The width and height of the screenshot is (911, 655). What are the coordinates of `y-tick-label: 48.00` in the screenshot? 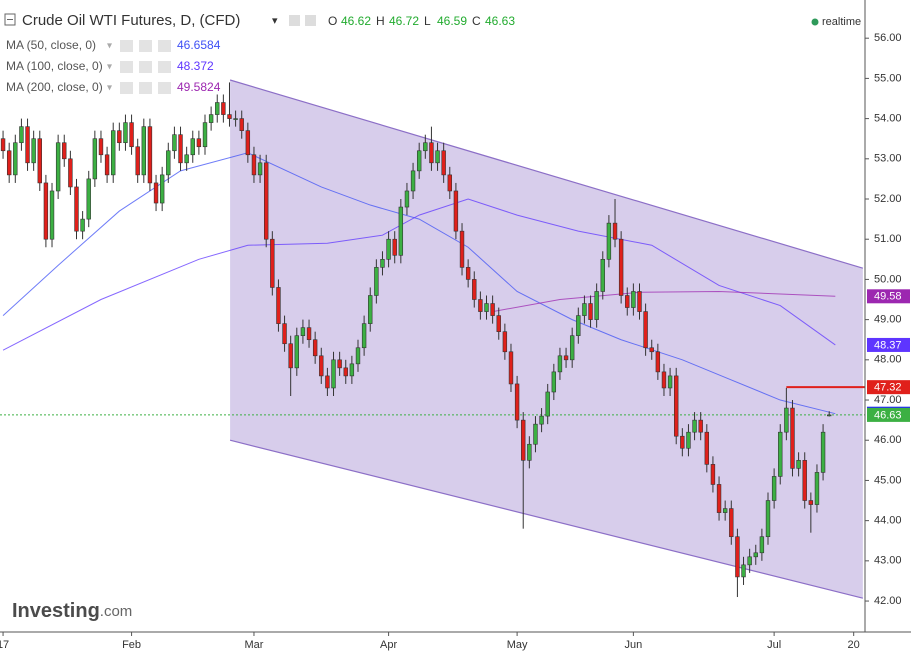 It's located at (888, 360).